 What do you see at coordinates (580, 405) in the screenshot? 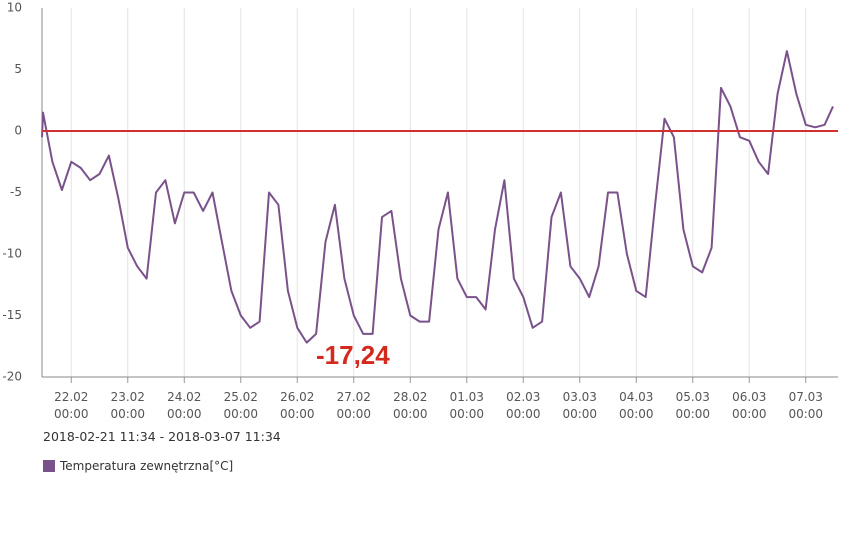
I see `x-tick-label: 03.03 00:00` at bounding box center [580, 405].